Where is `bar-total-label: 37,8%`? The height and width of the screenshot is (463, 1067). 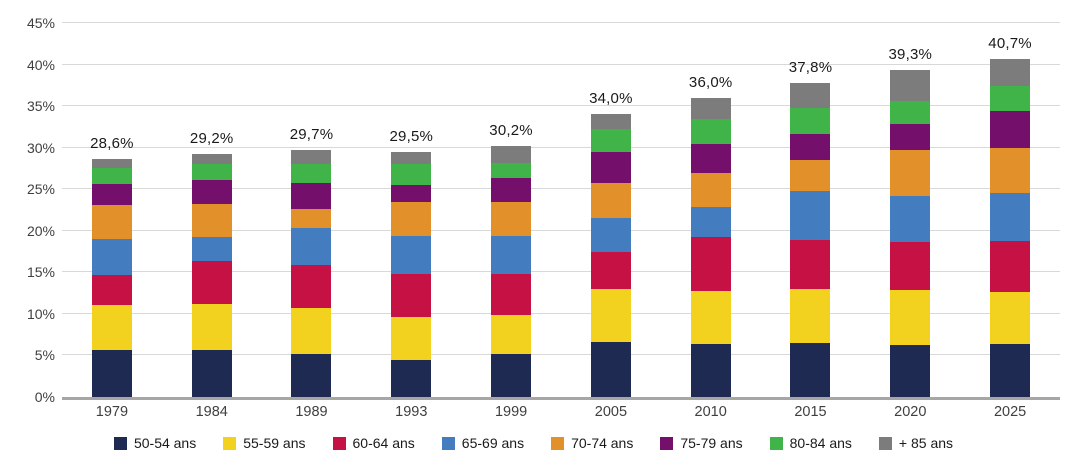
bar-total-label: 37,8% is located at coordinates (810, 67).